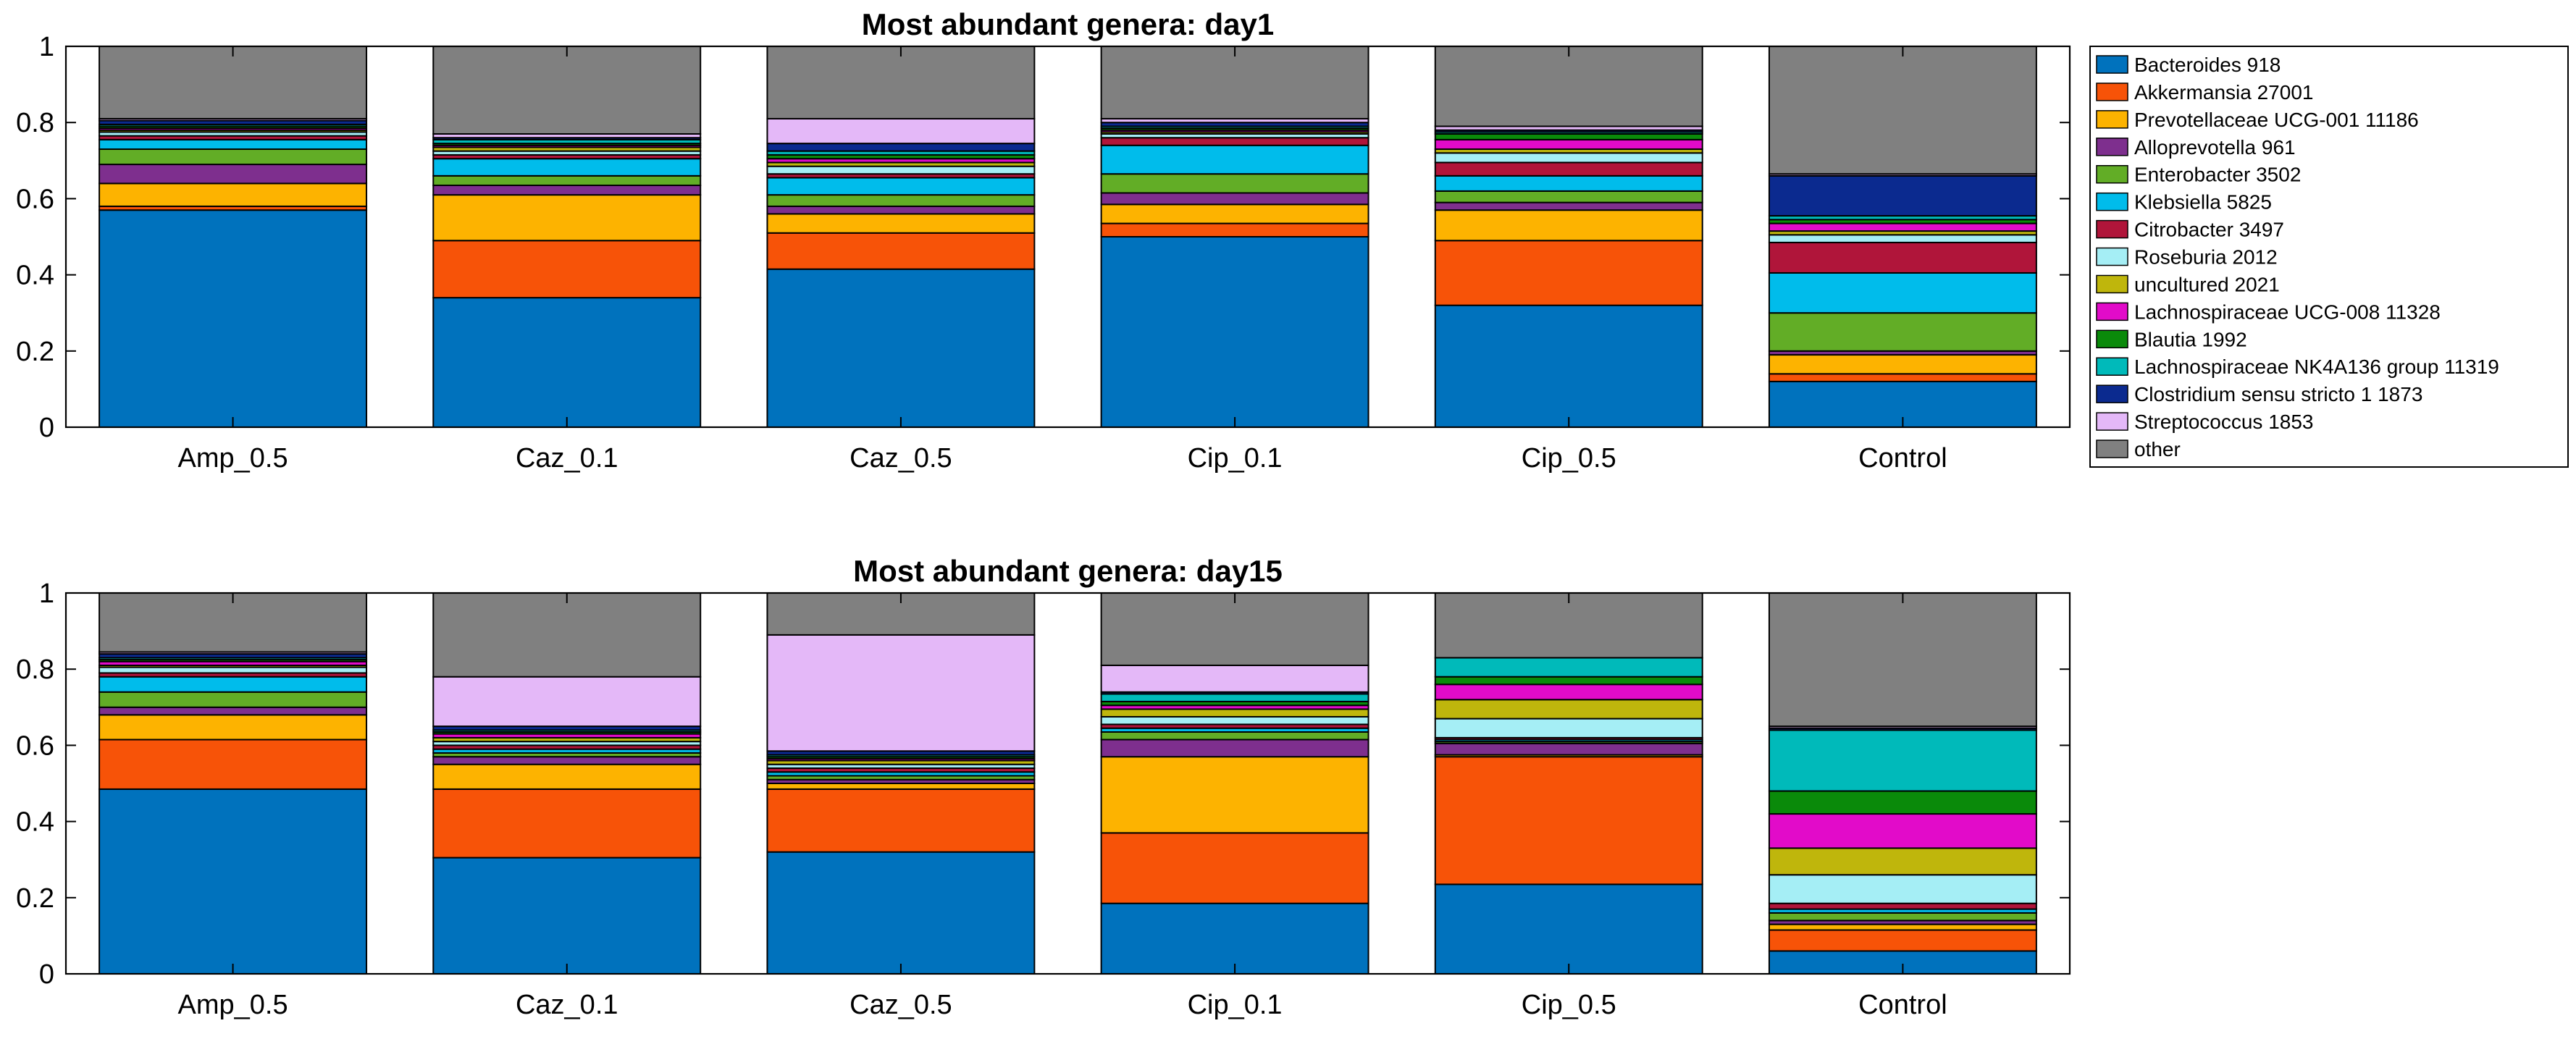  I want to click on legend-label-klebsiella-5825: Klebsiella 5825, so click(2203, 202).